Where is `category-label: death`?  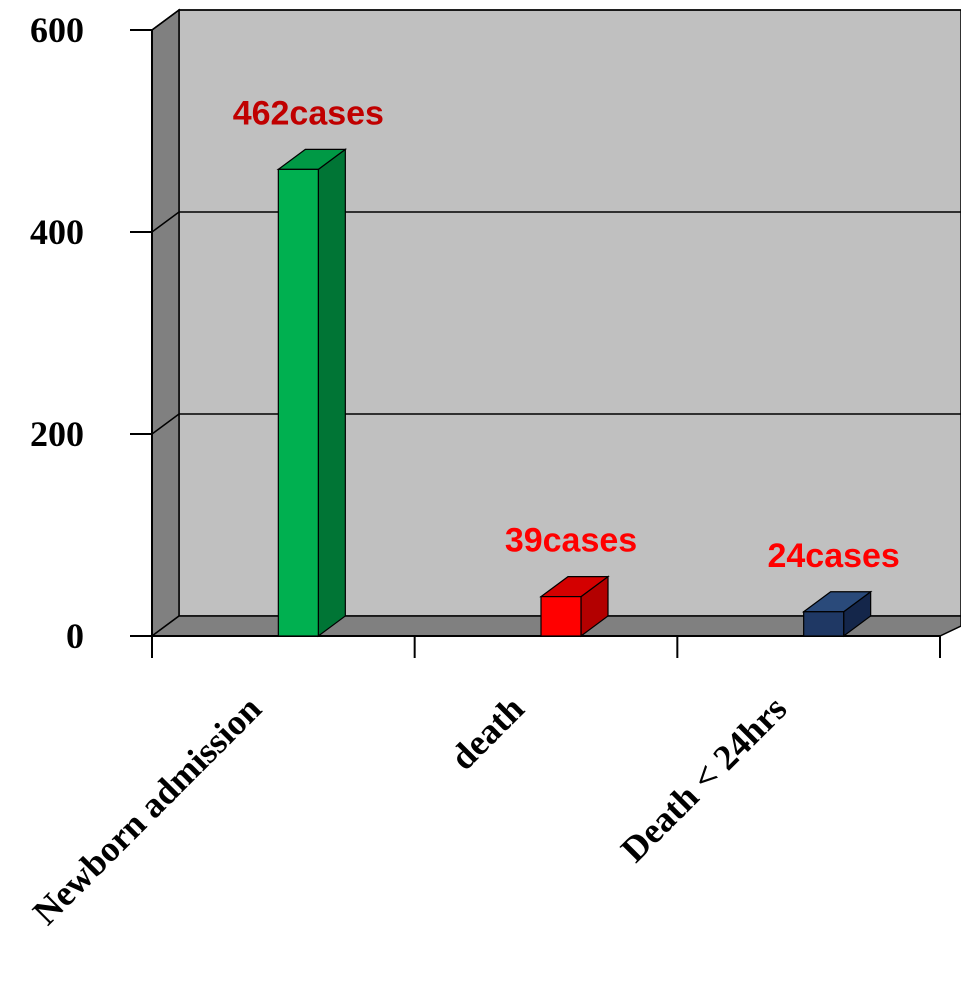 category-label: death is located at coordinates (487, 732).